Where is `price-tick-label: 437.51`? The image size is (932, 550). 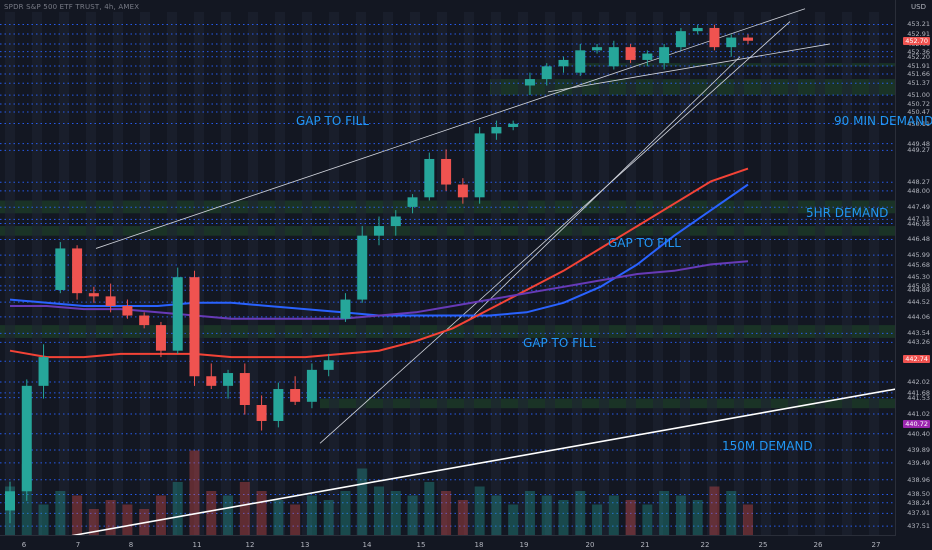 price-tick-label: 437.51 is located at coordinates (918, 526).